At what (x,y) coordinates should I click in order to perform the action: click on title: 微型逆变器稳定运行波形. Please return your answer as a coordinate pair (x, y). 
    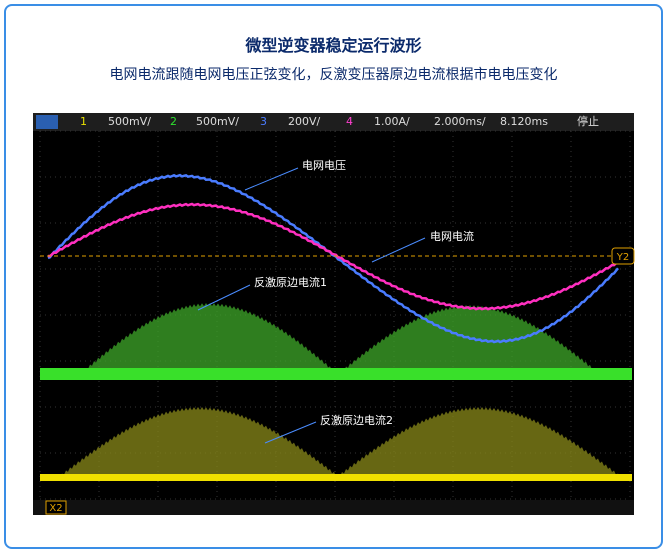
    Looking at the image, I should click on (333, 45).